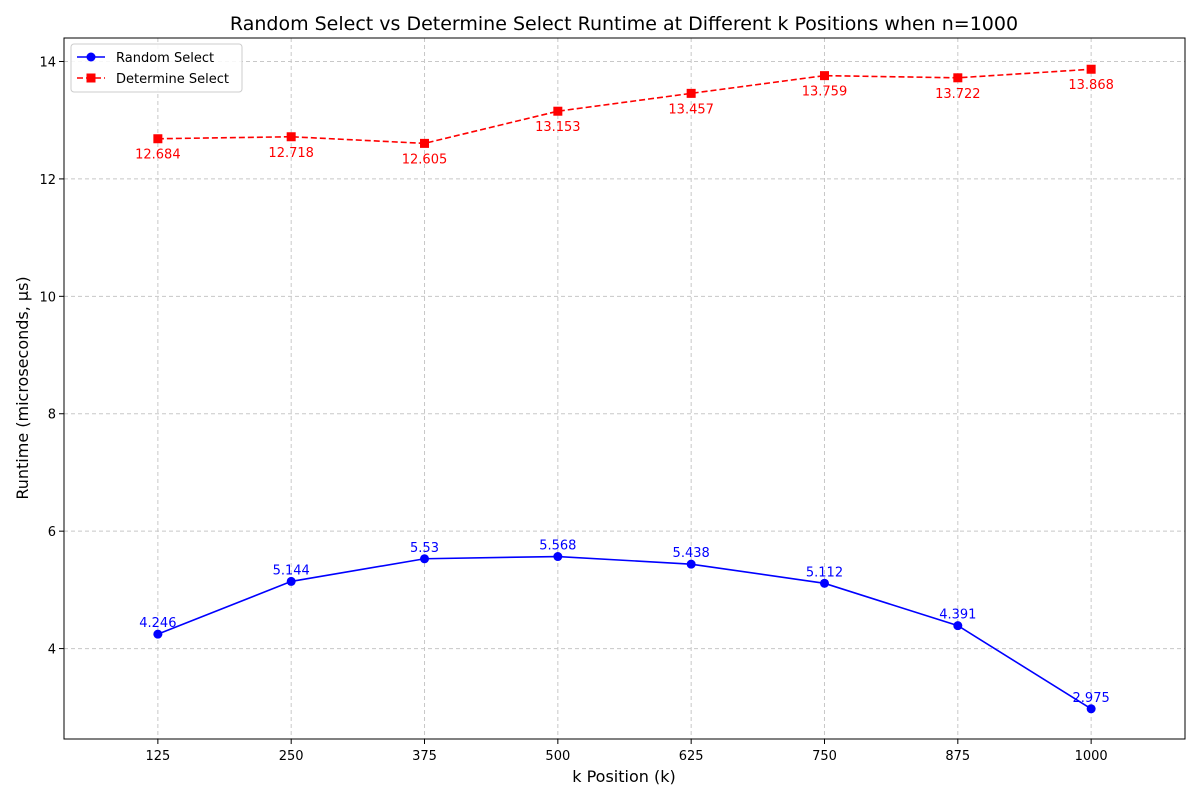  What do you see at coordinates (623, 776) in the screenshot?
I see `x-axis-label: k Position (k)` at bounding box center [623, 776].